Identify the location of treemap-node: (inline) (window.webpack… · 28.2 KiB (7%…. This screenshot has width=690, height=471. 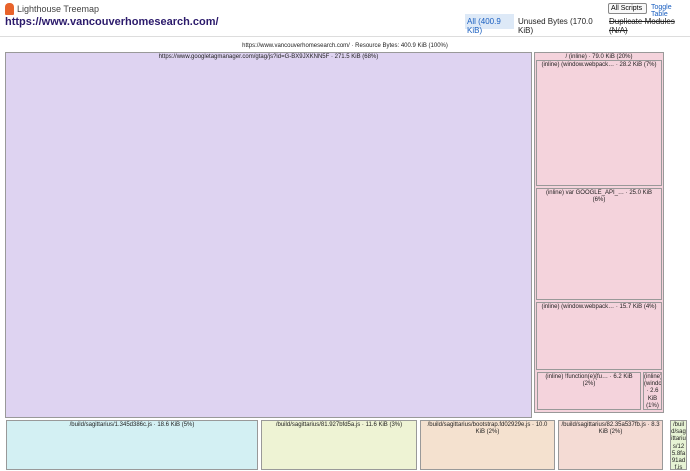
(599, 123).